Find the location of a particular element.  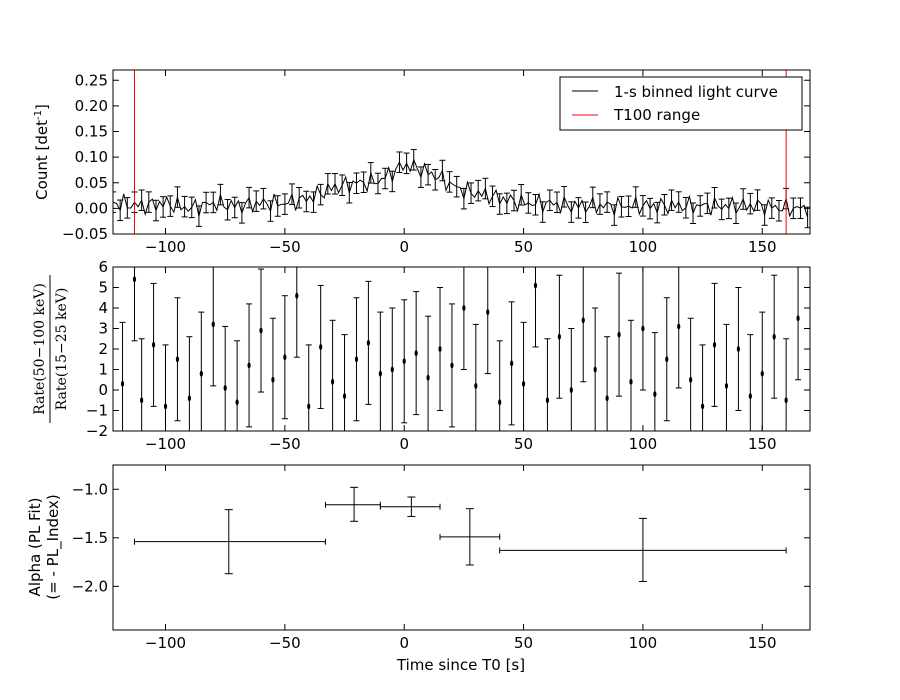

hardness-ratio-ylabel: Rate(50−100 keV) Rate(15−25 keV) is located at coordinates (51, 349).